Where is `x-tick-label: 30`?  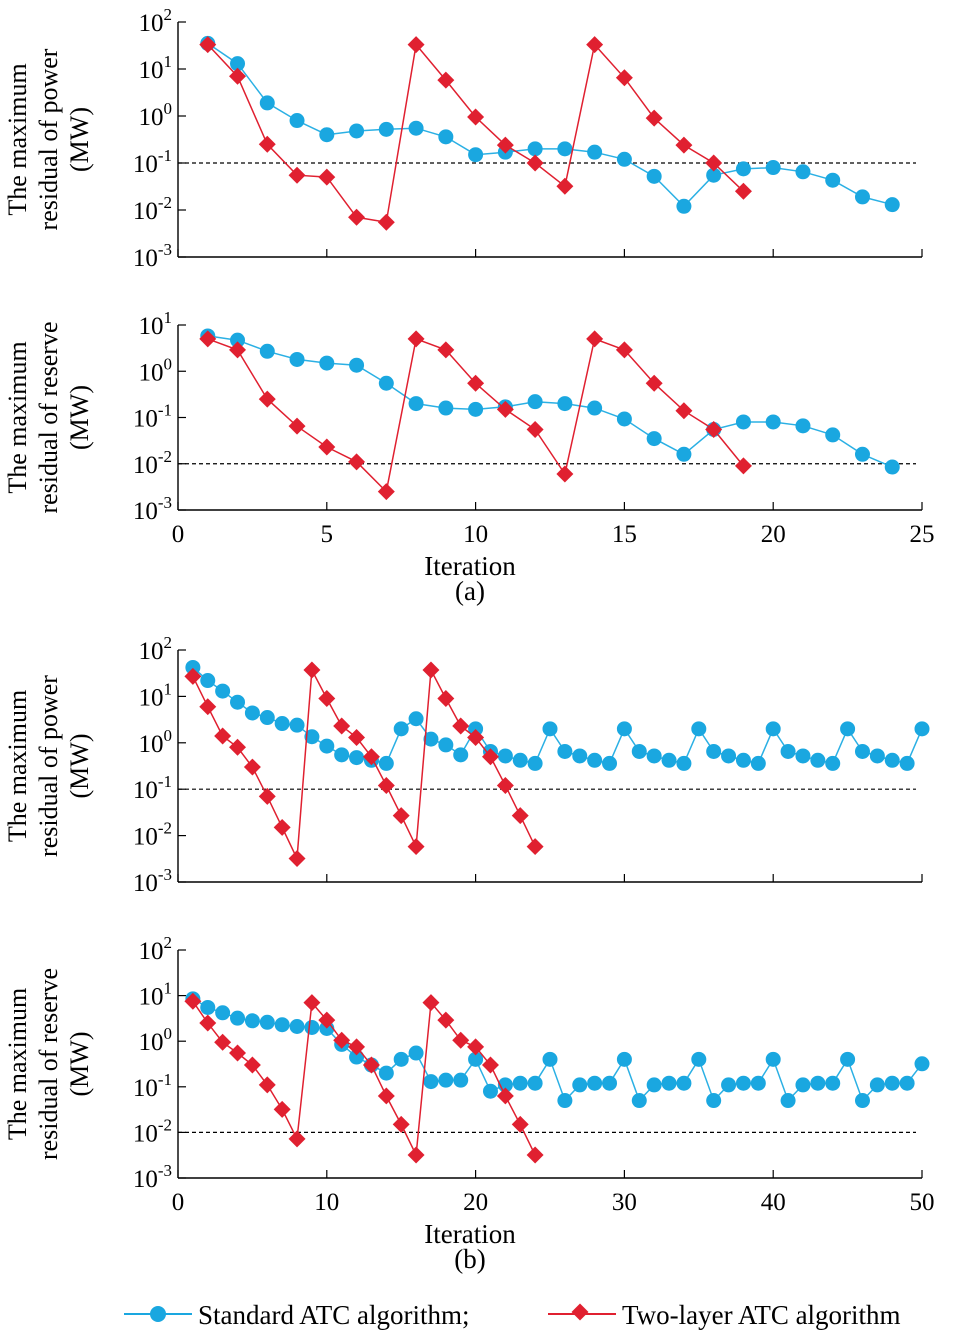
x-tick-label: 30 is located at coordinates (624, 1202).